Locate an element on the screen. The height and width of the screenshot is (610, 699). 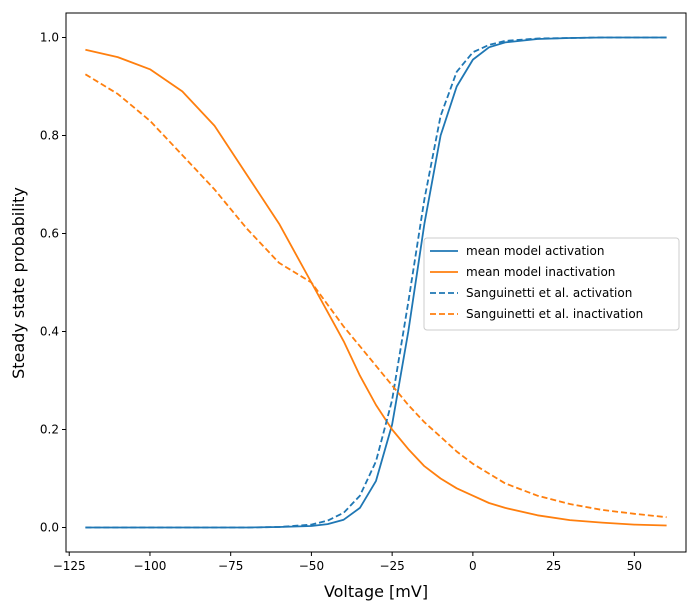
x-tick-label: −125 is located at coordinates (69, 566).